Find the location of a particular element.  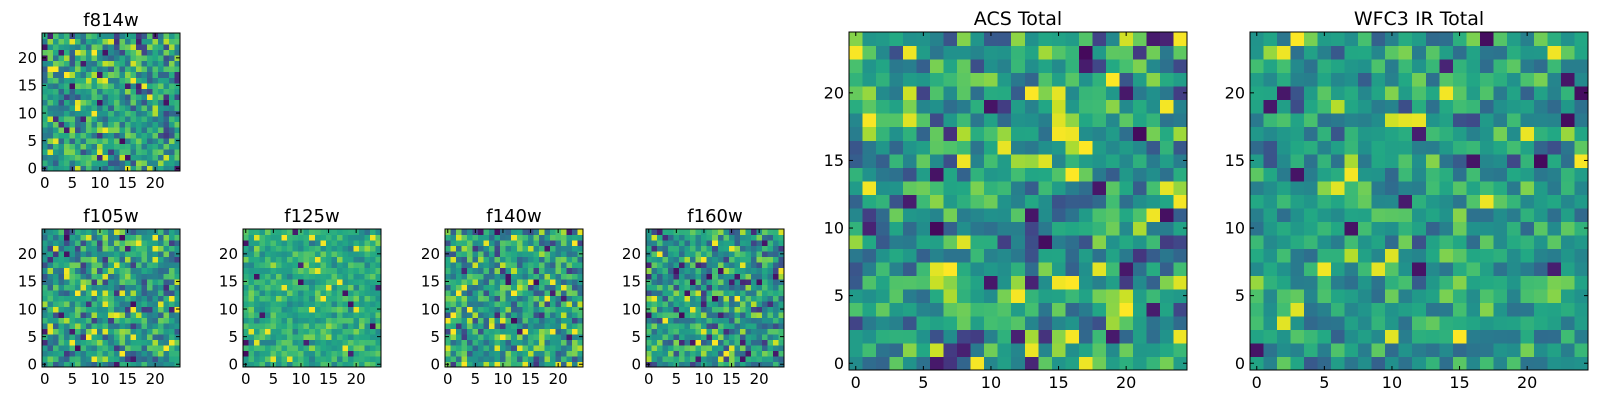

x-tick-label: 15 is located at coordinates (731, 379).